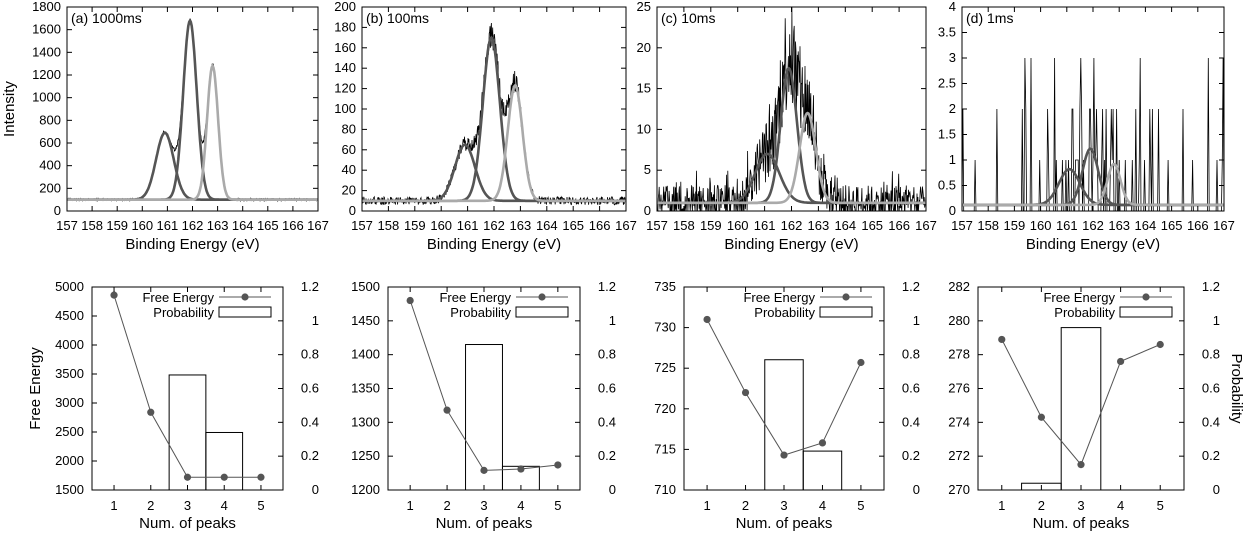 This screenshot has height=537, width=1245. Describe the element at coordinates (494, 244) in the screenshot. I see `x-axis-label: Binding Energy (eV)` at that location.